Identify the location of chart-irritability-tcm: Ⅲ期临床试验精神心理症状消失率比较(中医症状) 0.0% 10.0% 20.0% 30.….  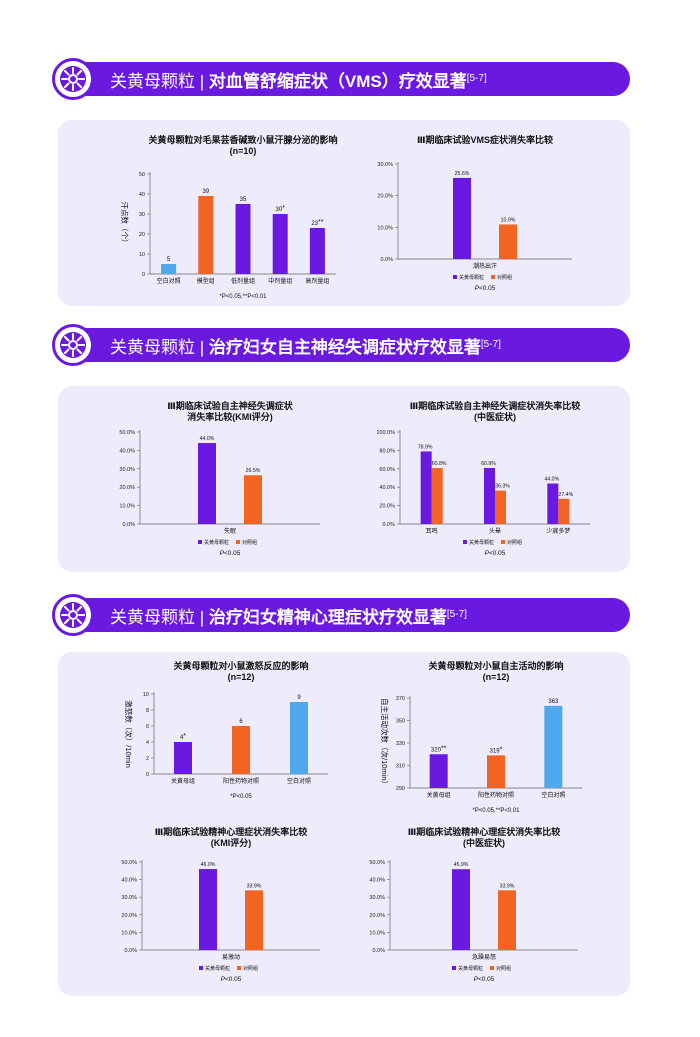
(473, 904).